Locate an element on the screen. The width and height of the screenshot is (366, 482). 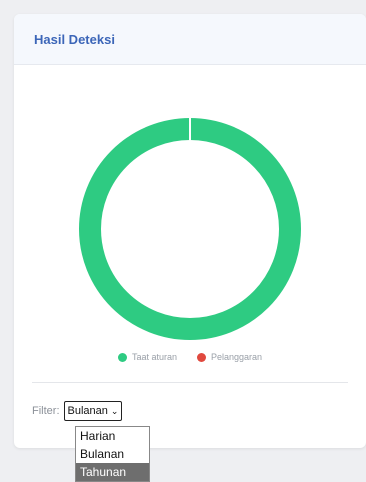
card-title: Hasil Deteksi is located at coordinates (74, 39).